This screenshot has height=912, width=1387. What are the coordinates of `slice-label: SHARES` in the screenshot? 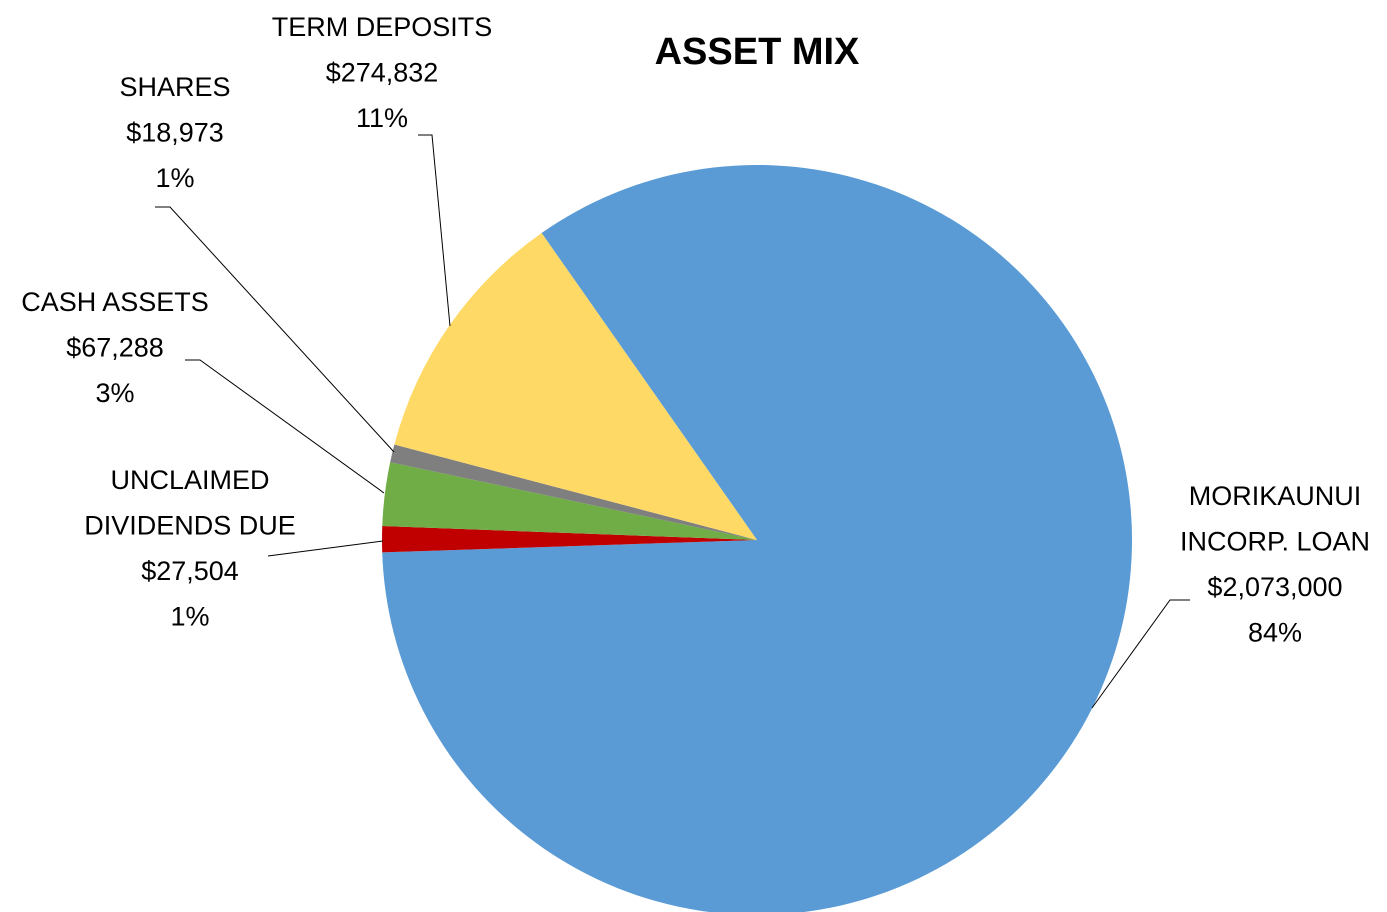 It's located at (174, 87).